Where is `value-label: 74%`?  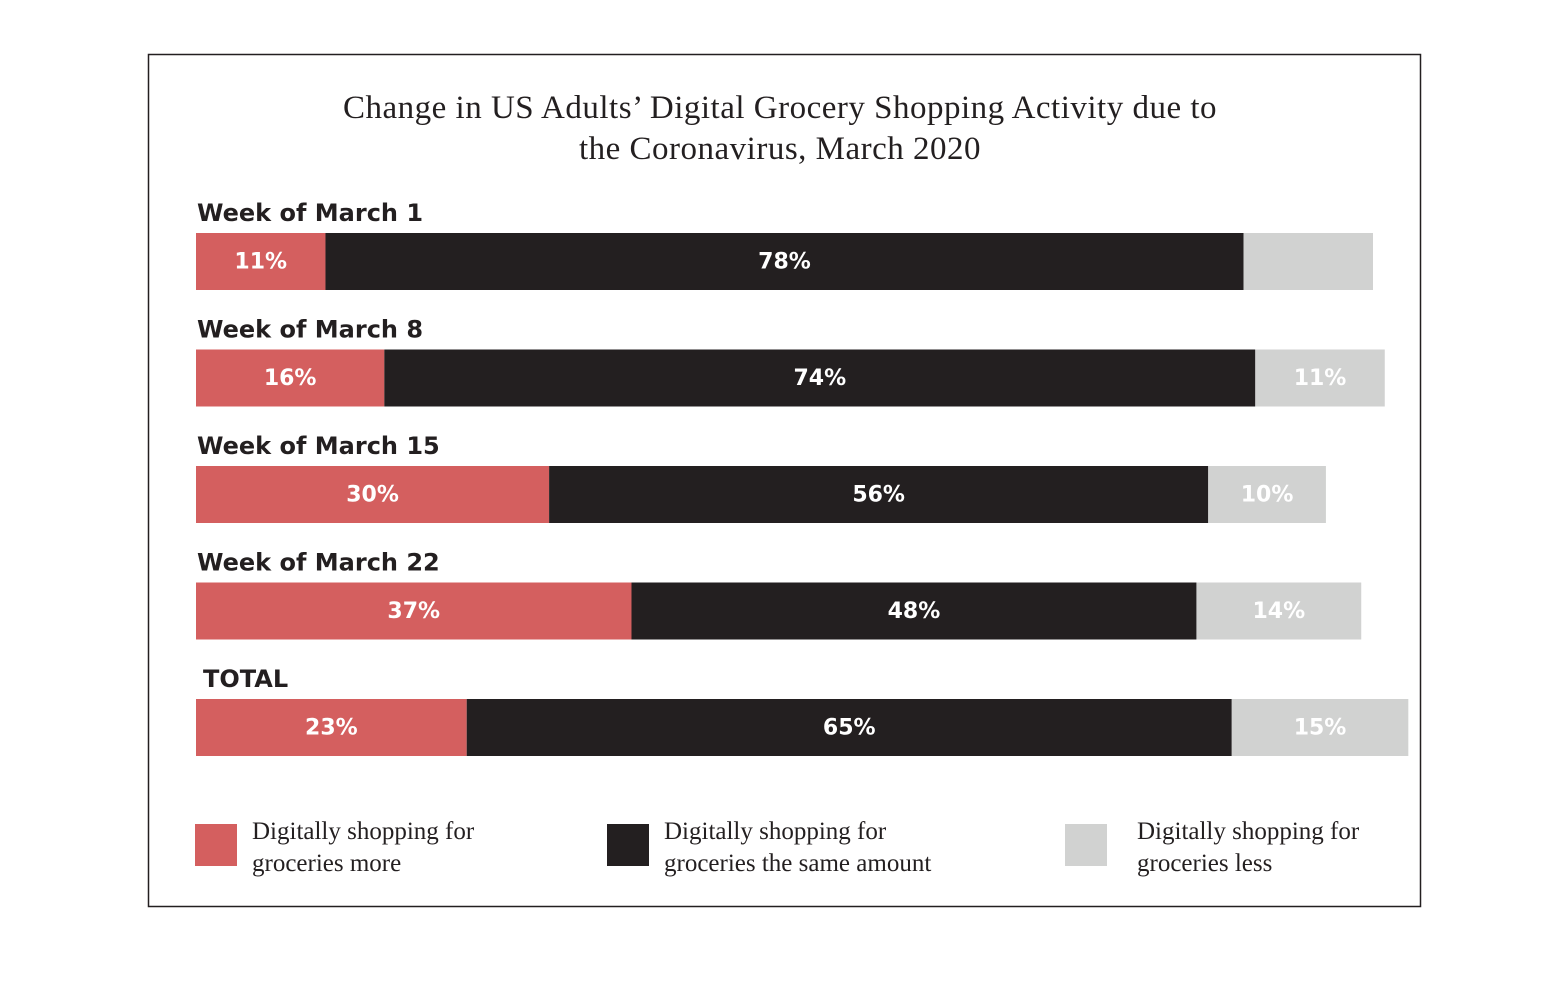
value-label: 74% is located at coordinates (819, 378).